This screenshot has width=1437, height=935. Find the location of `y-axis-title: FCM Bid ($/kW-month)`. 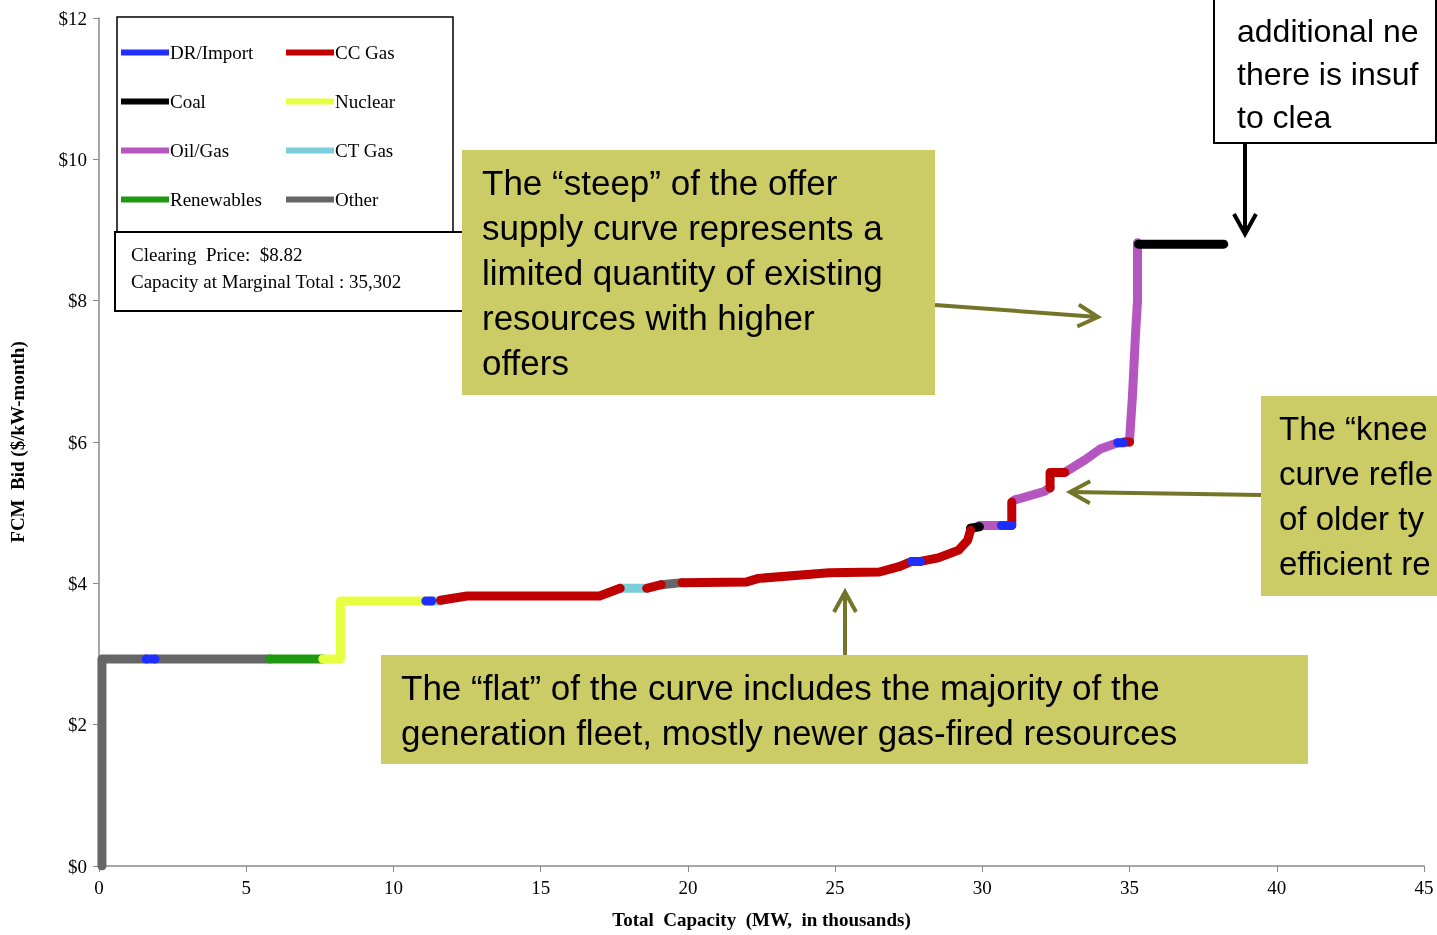

y-axis-title: FCM Bid ($/kW-month) is located at coordinates (18, 442).